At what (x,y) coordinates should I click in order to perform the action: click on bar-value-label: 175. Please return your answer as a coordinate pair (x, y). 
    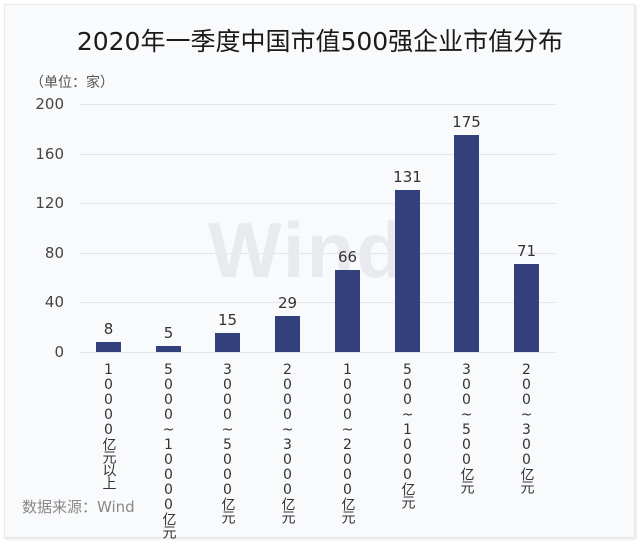
    Looking at the image, I should click on (466, 122).